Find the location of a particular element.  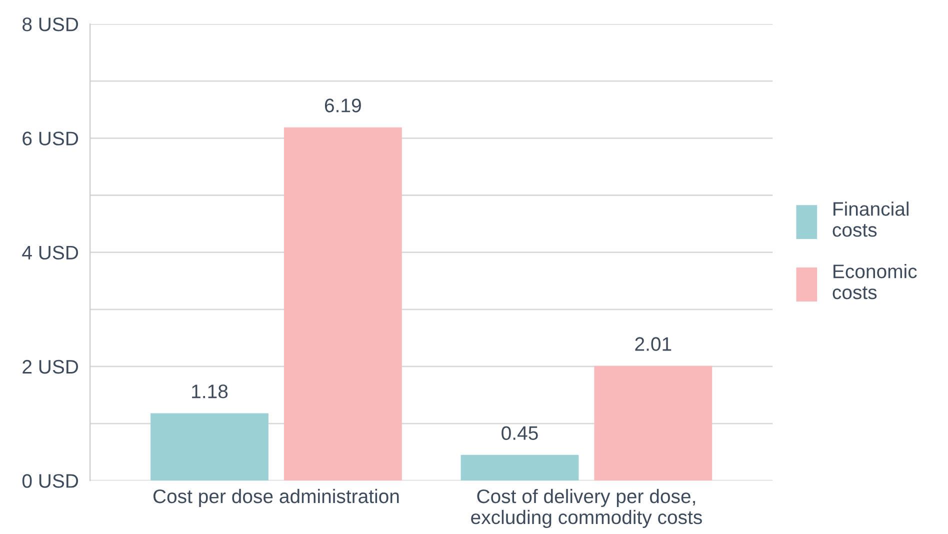

x-tick-label: Cost of delivery per dose, excluding commodity costs is located at coordinates (586, 508).